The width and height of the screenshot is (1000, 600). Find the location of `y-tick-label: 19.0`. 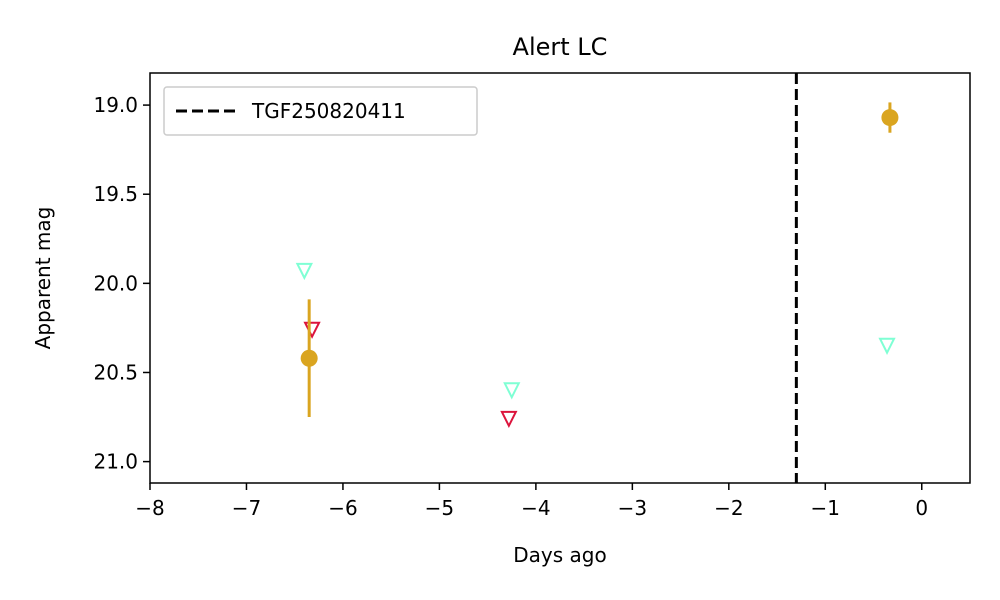

y-tick-label: 19.0 is located at coordinates (115, 105).